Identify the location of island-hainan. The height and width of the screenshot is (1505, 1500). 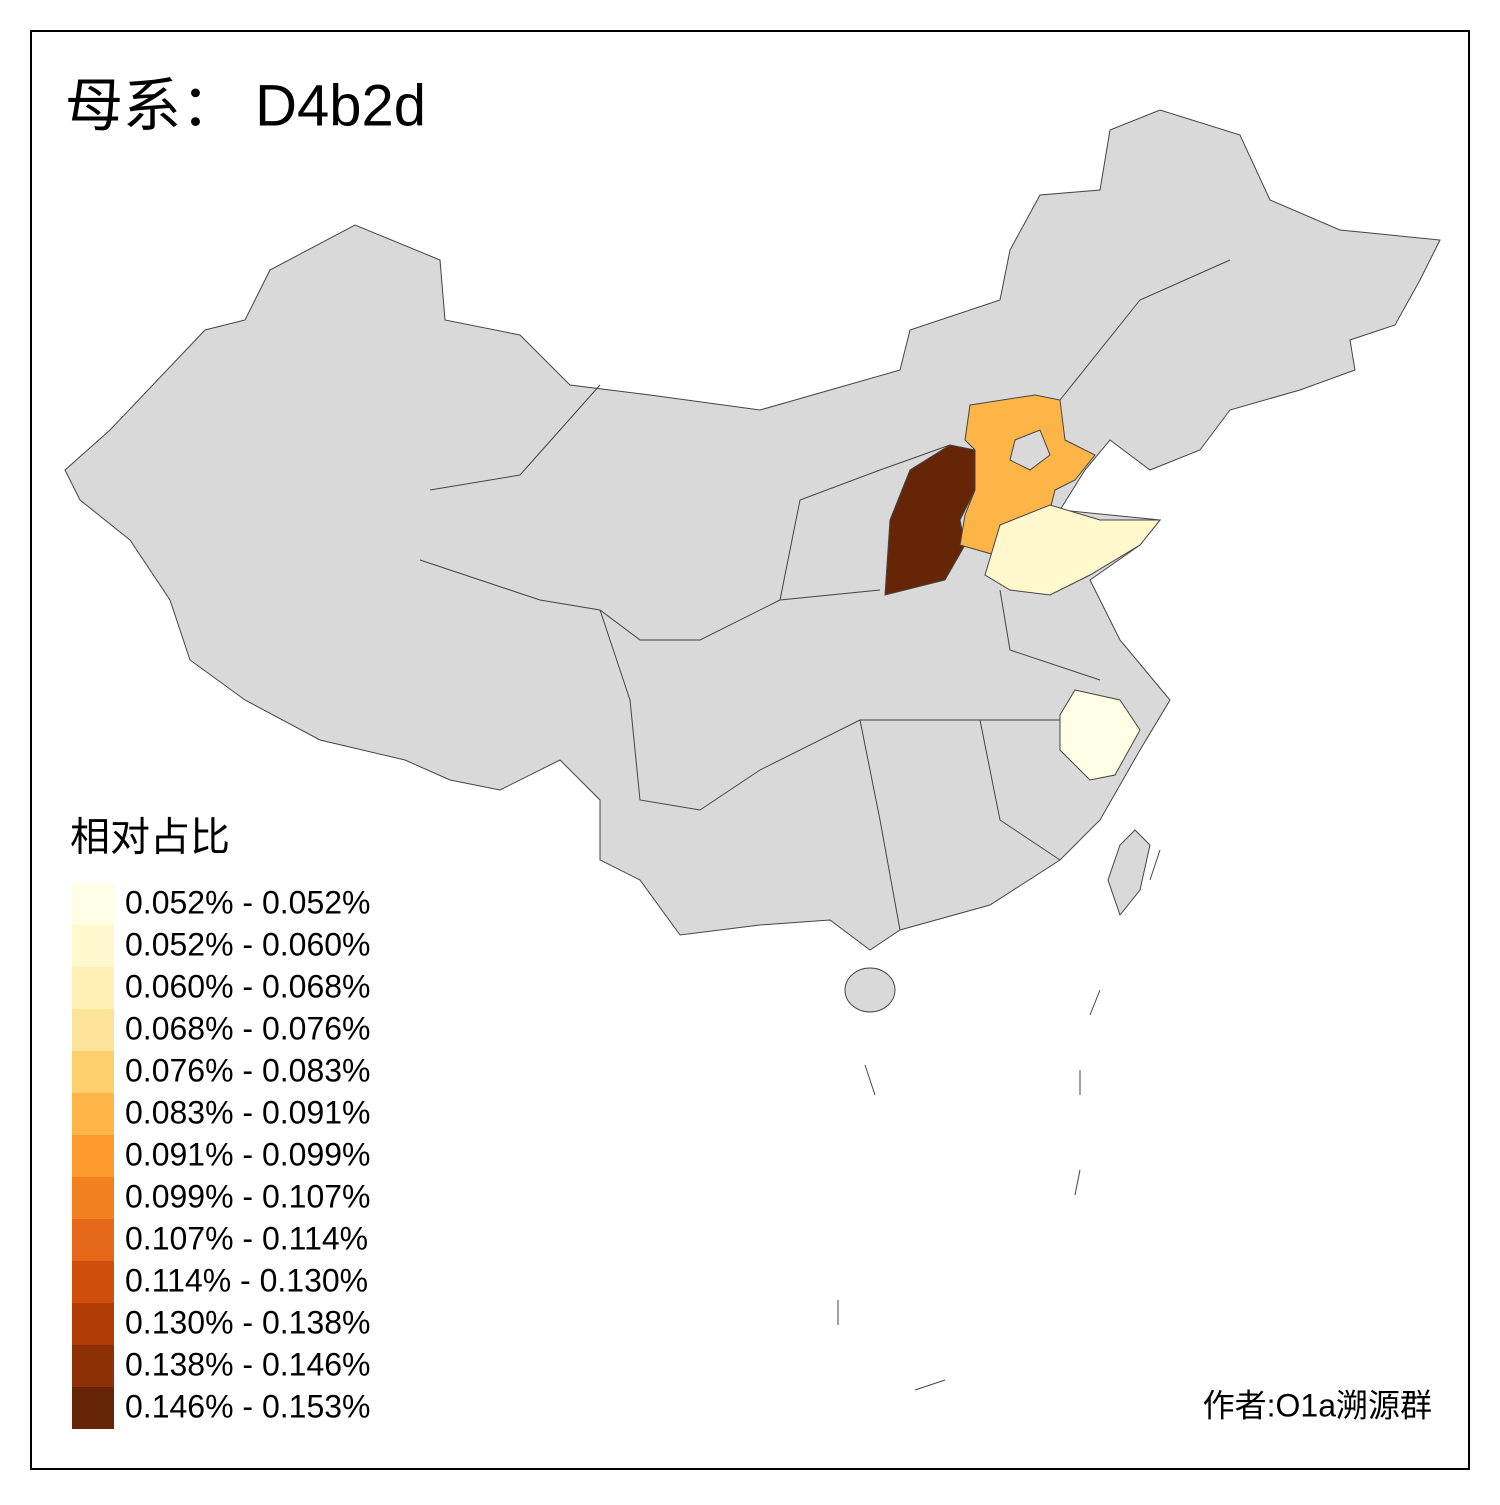
(870, 990).